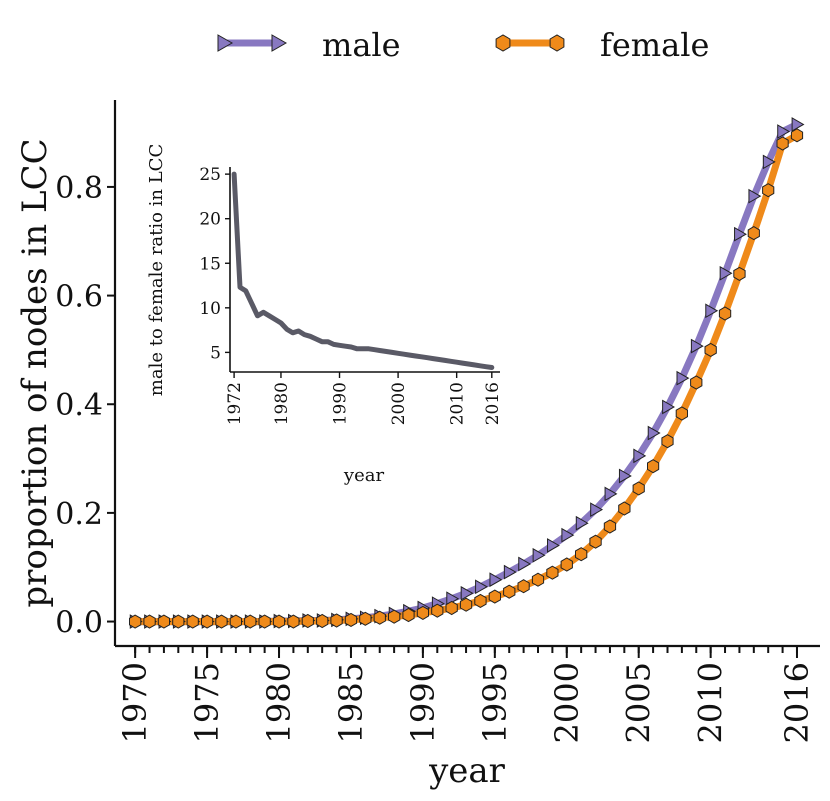  What do you see at coordinates (567, 702) in the screenshot?
I see `main-x-tick-label: 2000` at bounding box center [567, 702].